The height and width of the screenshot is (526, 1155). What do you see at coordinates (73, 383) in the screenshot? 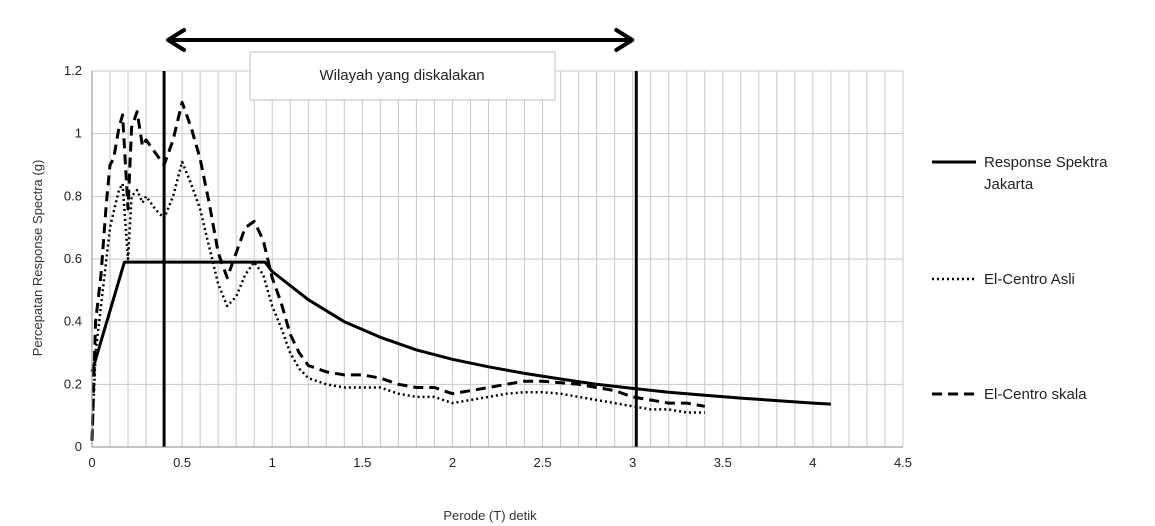
I see `y-tick-label: 0.2` at bounding box center [73, 383].